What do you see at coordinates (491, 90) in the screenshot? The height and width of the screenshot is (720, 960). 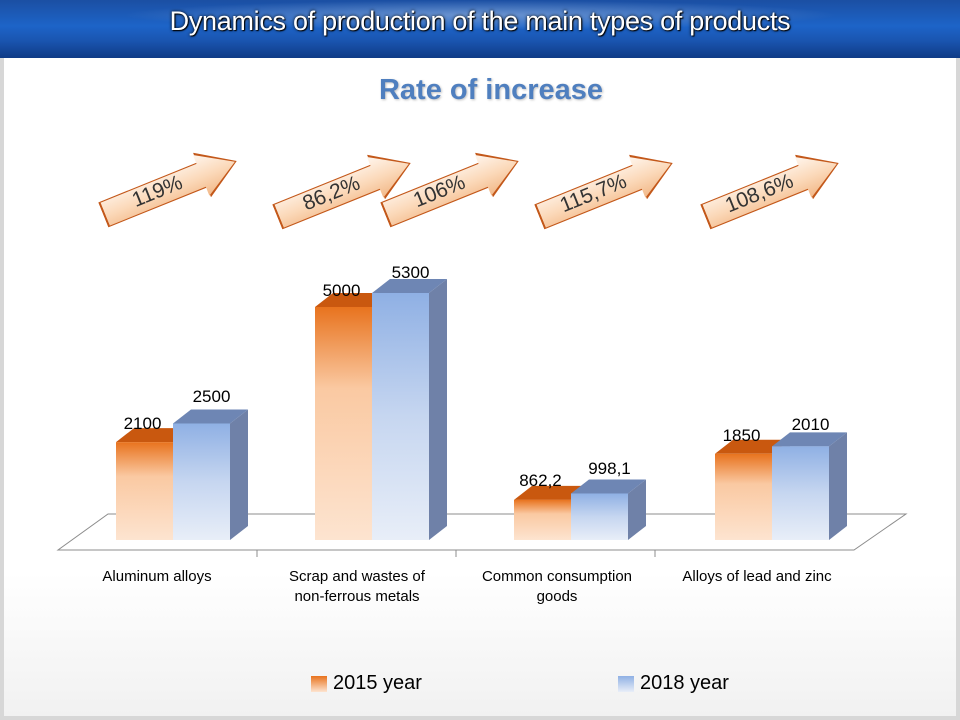 I see `chart-title: Rate of increase` at bounding box center [491, 90].